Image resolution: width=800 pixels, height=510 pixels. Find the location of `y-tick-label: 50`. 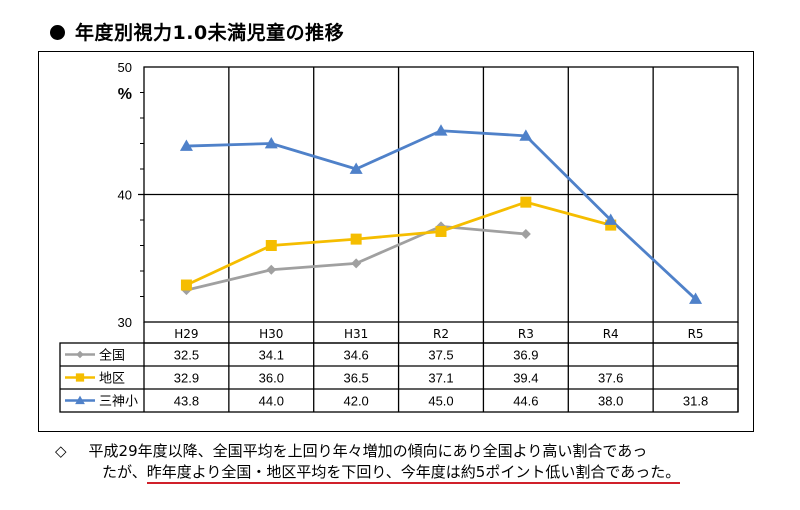

y-tick-label: 50 is located at coordinates (125, 67).